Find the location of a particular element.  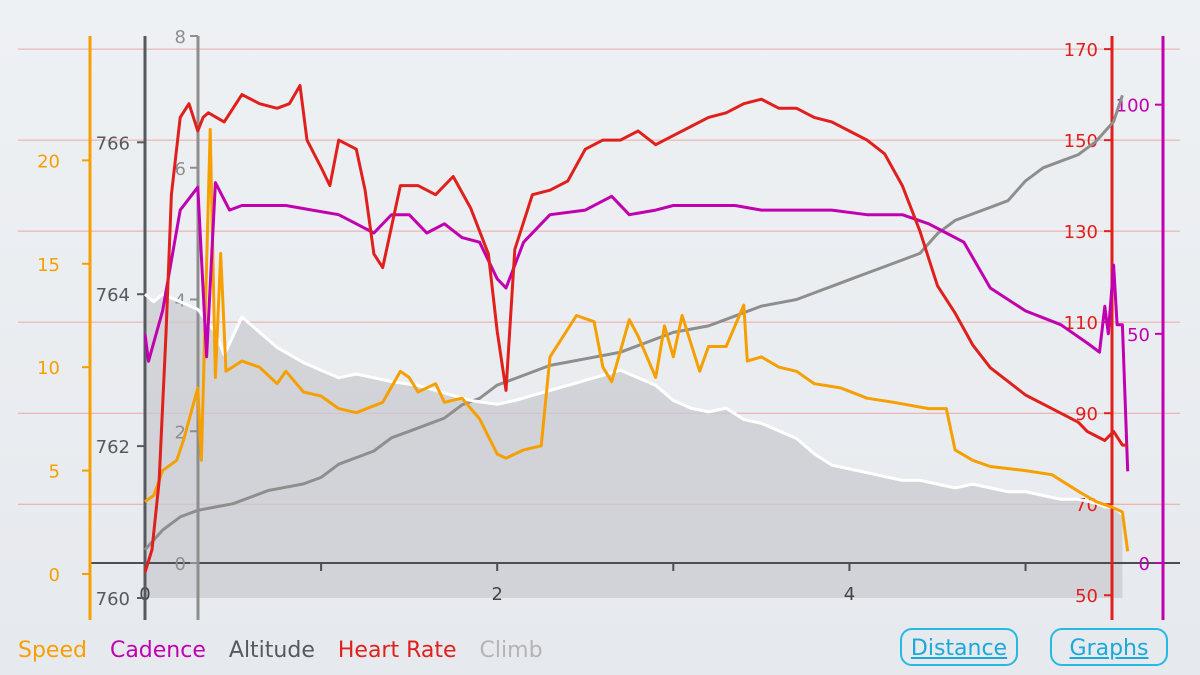

speed-tick-label: 20 is located at coordinates (48, 161).